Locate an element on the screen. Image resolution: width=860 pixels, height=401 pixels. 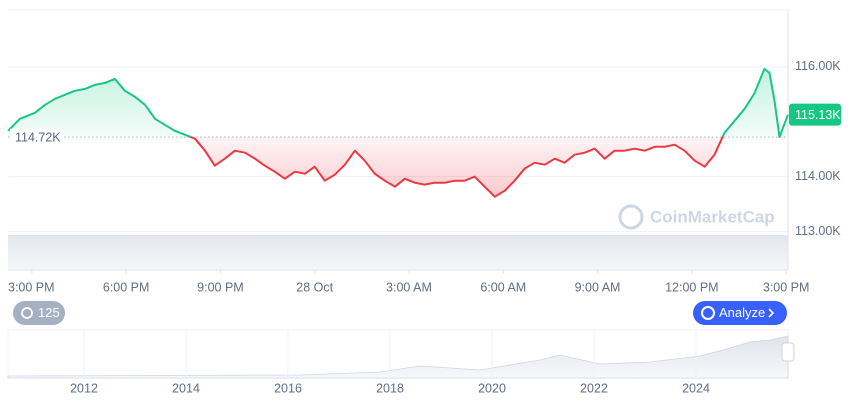
y-tick-label: 114.00K is located at coordinates (818, 176).